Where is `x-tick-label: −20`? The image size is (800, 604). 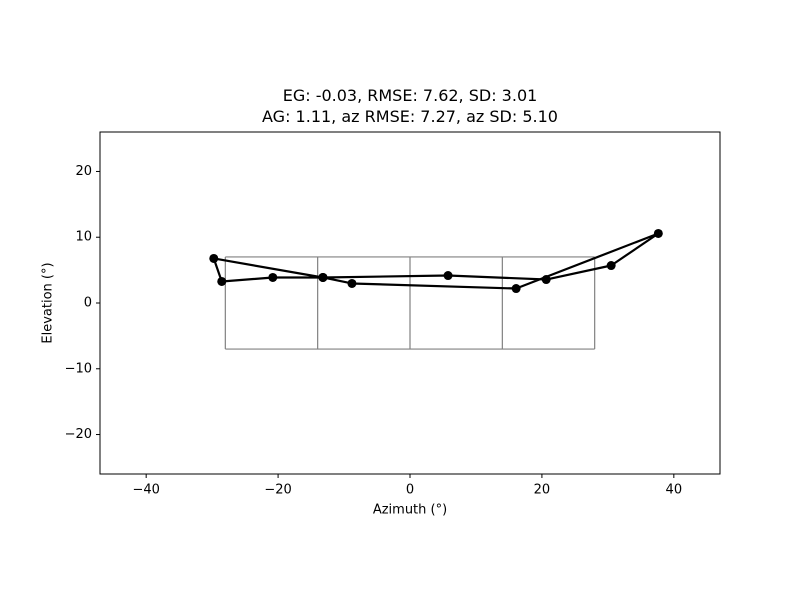 x-tick-label: −20 is located at coordinates (277, 490).